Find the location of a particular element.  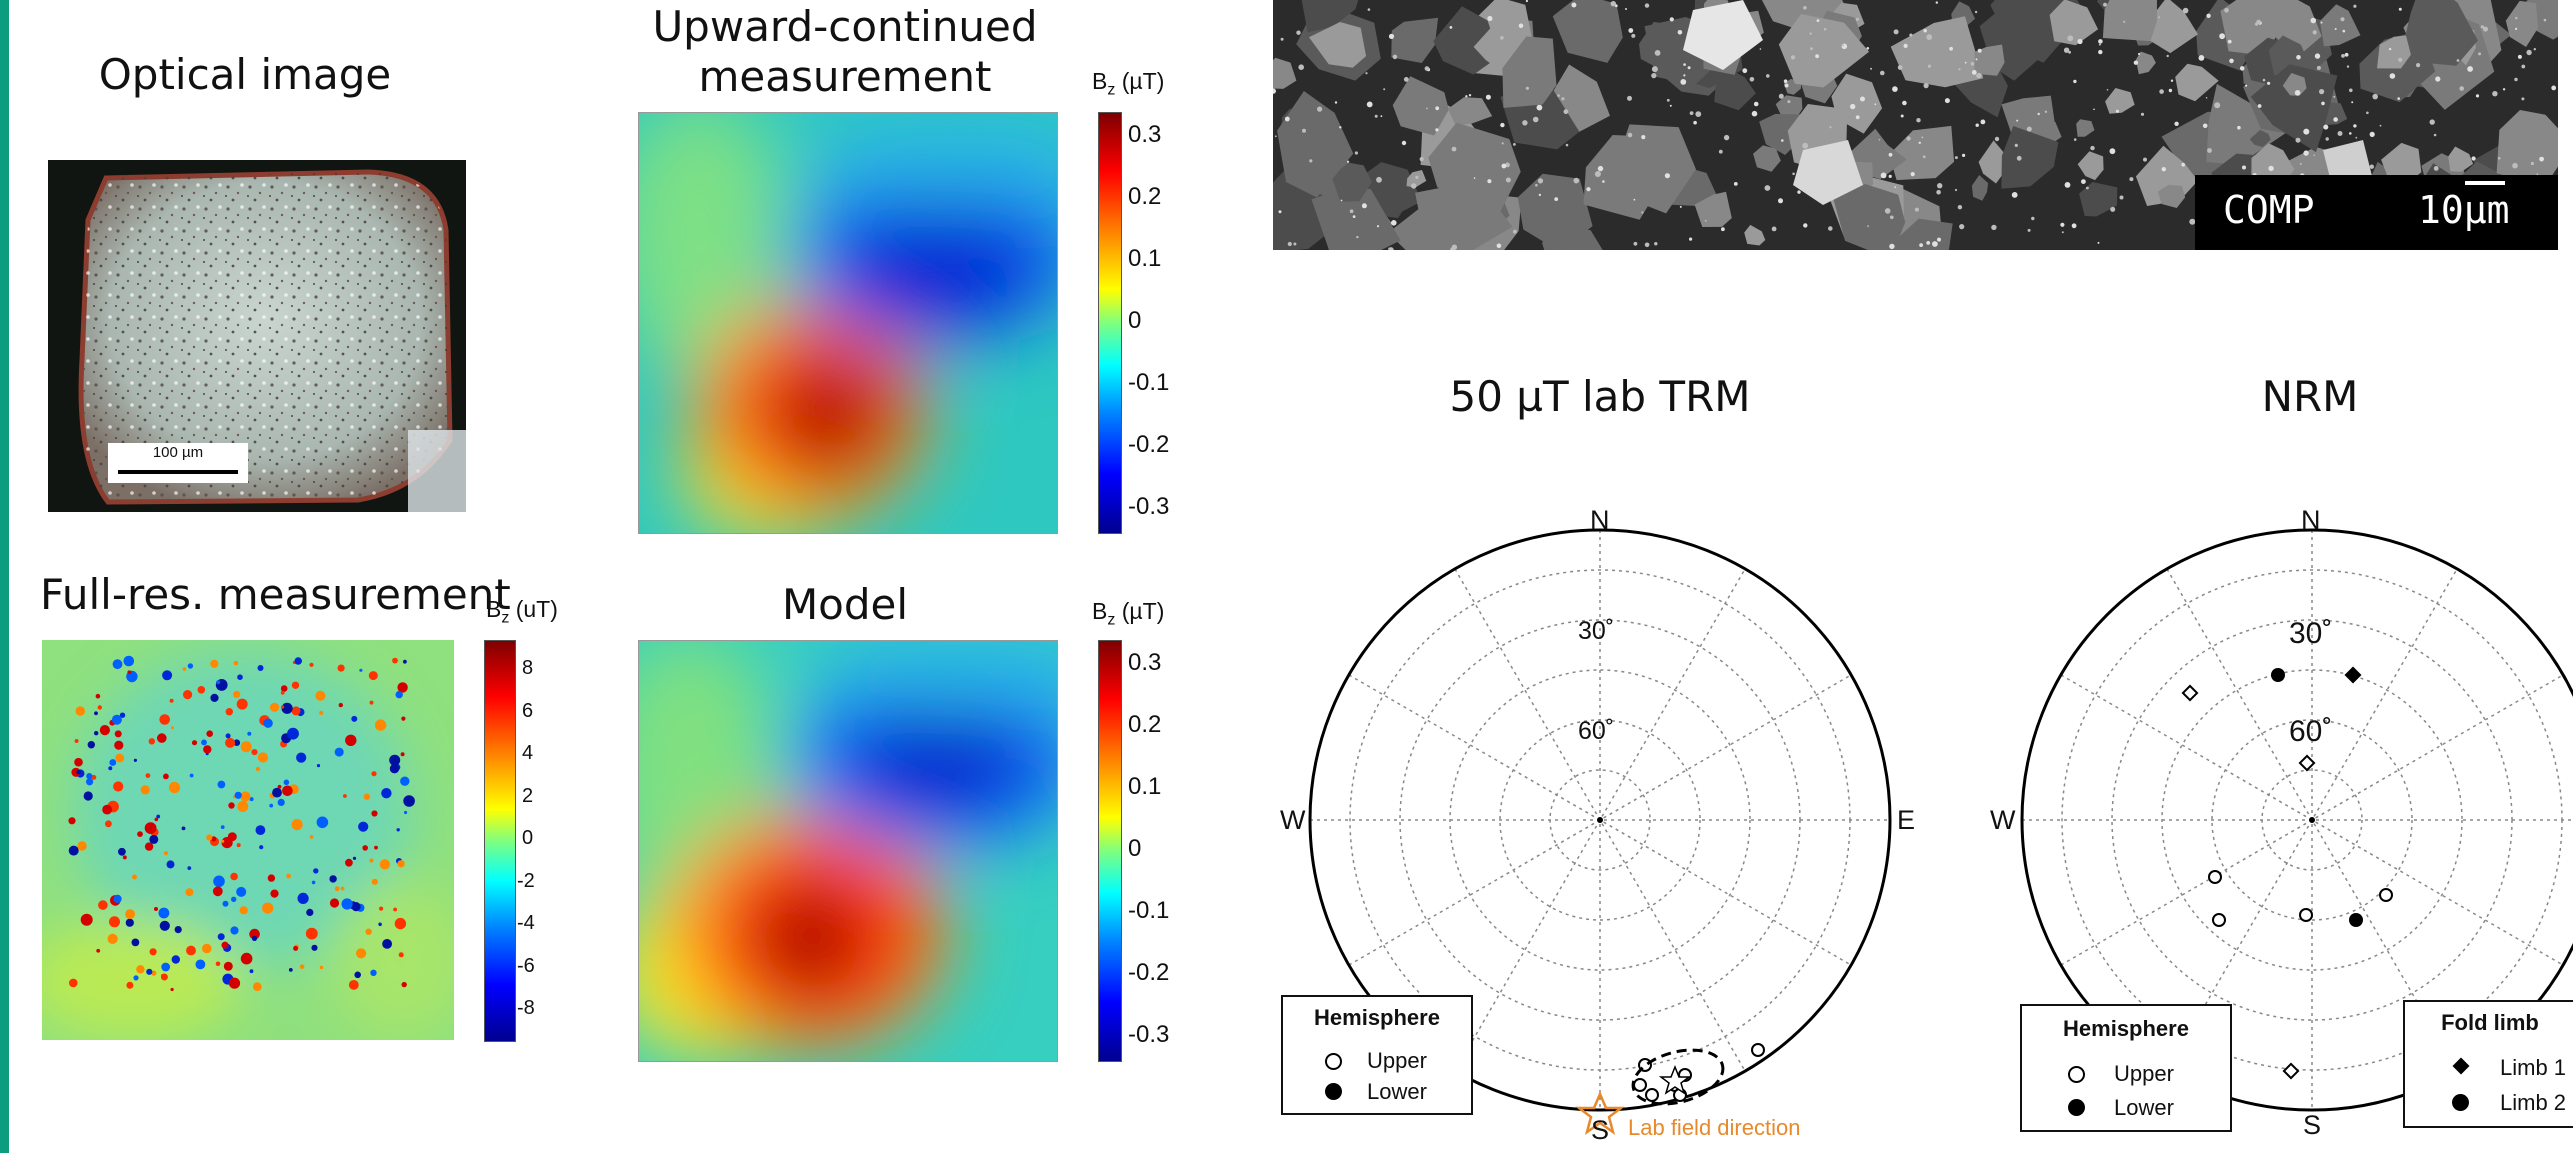

trm-east-label: E is located at coordinates (1906, 820).